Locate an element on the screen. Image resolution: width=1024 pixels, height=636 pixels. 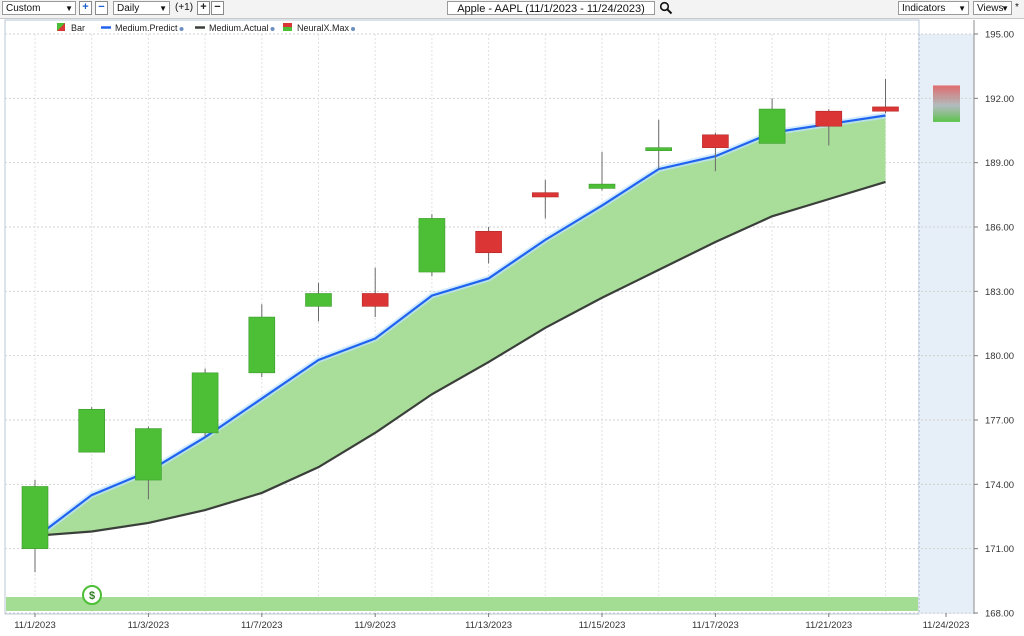
pin-icon: * is located at coordinates (1017, 7).